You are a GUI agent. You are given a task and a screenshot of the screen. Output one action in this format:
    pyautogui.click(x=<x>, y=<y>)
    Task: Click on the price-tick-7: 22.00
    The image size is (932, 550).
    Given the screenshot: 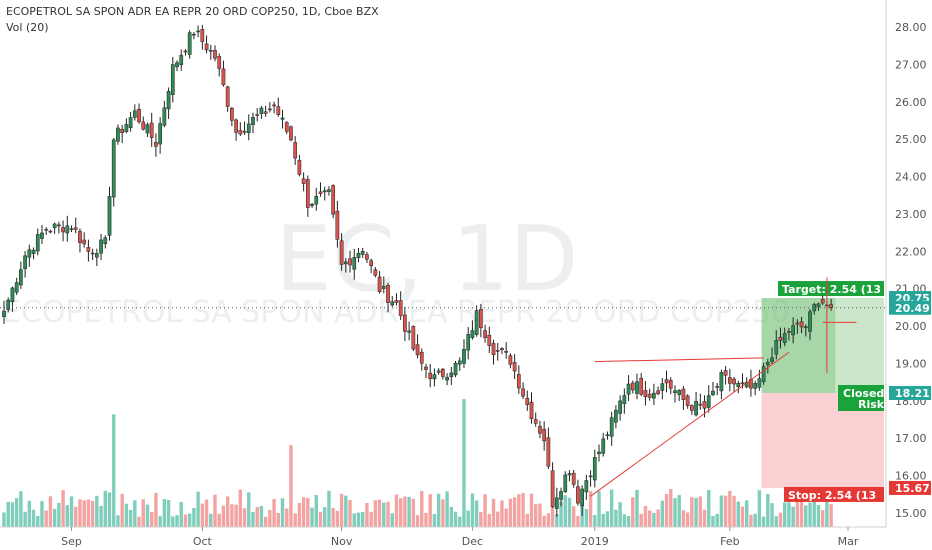 What is the action you would take?
    pyautogui.click(x=911, y=251)
    